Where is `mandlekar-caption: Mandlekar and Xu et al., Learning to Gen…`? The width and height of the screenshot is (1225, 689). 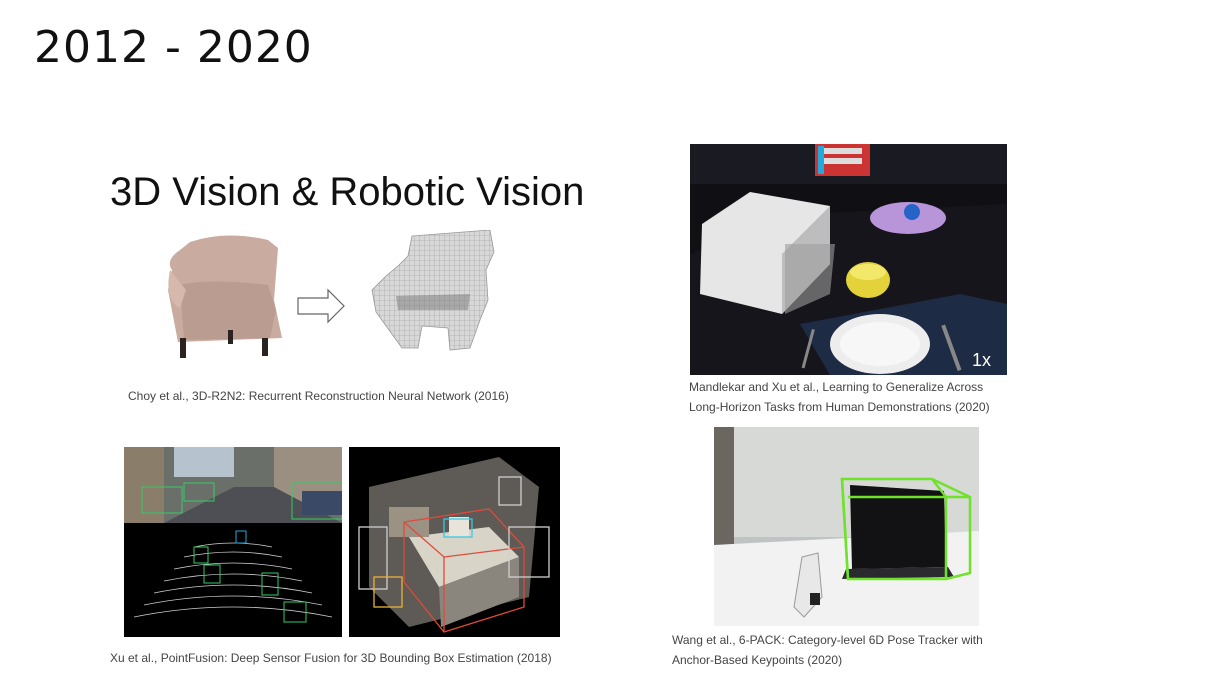 mandlekar-caption: Mandlekar and Xu et al., Learning to Gen… is located at coordinates (839, 397).